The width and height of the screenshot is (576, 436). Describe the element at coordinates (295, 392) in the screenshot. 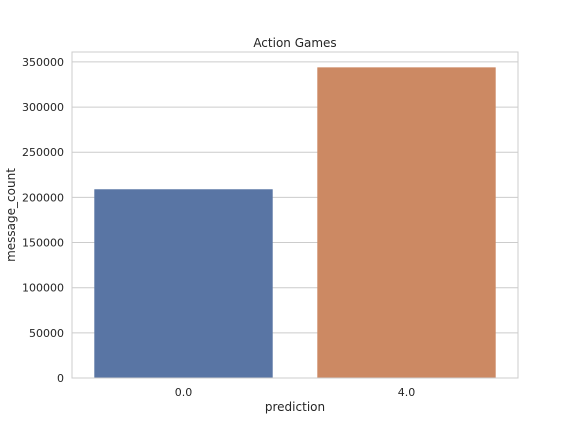

I see `x-tick-labels: 0.0 4.0` at that location.